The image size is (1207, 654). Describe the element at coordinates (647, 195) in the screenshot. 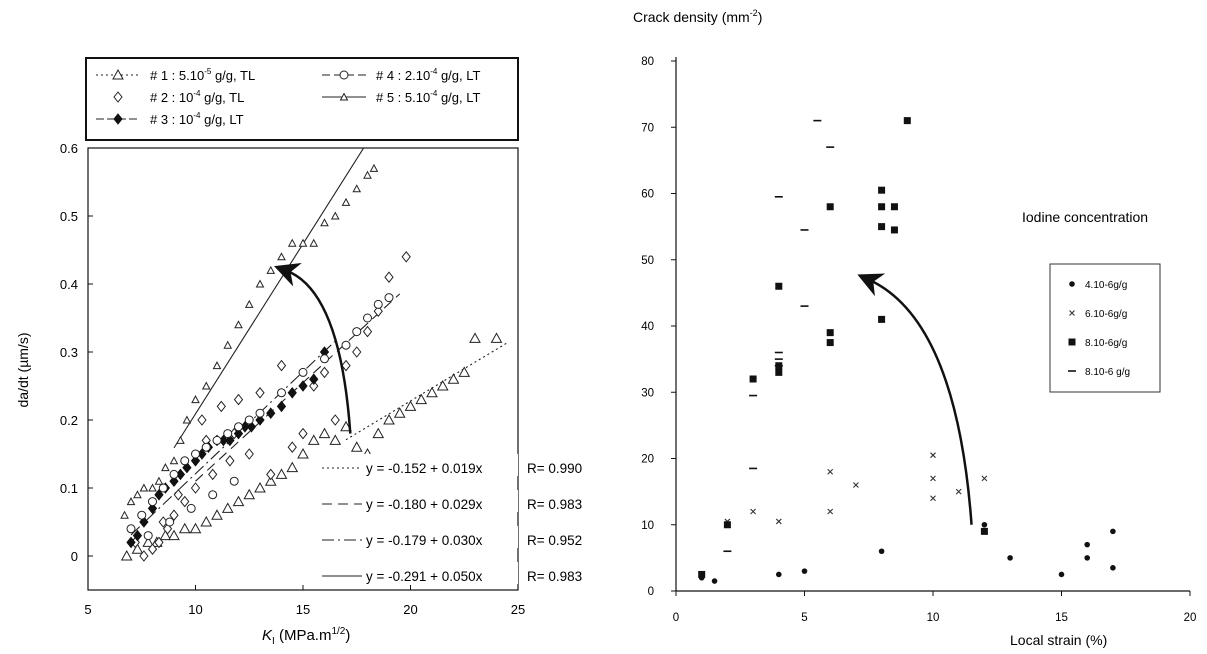

I see `right-y-tick-label: 60` at that location.